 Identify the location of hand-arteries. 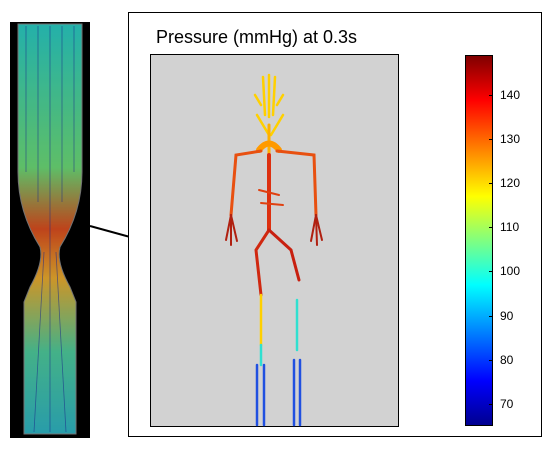
(274, 230).